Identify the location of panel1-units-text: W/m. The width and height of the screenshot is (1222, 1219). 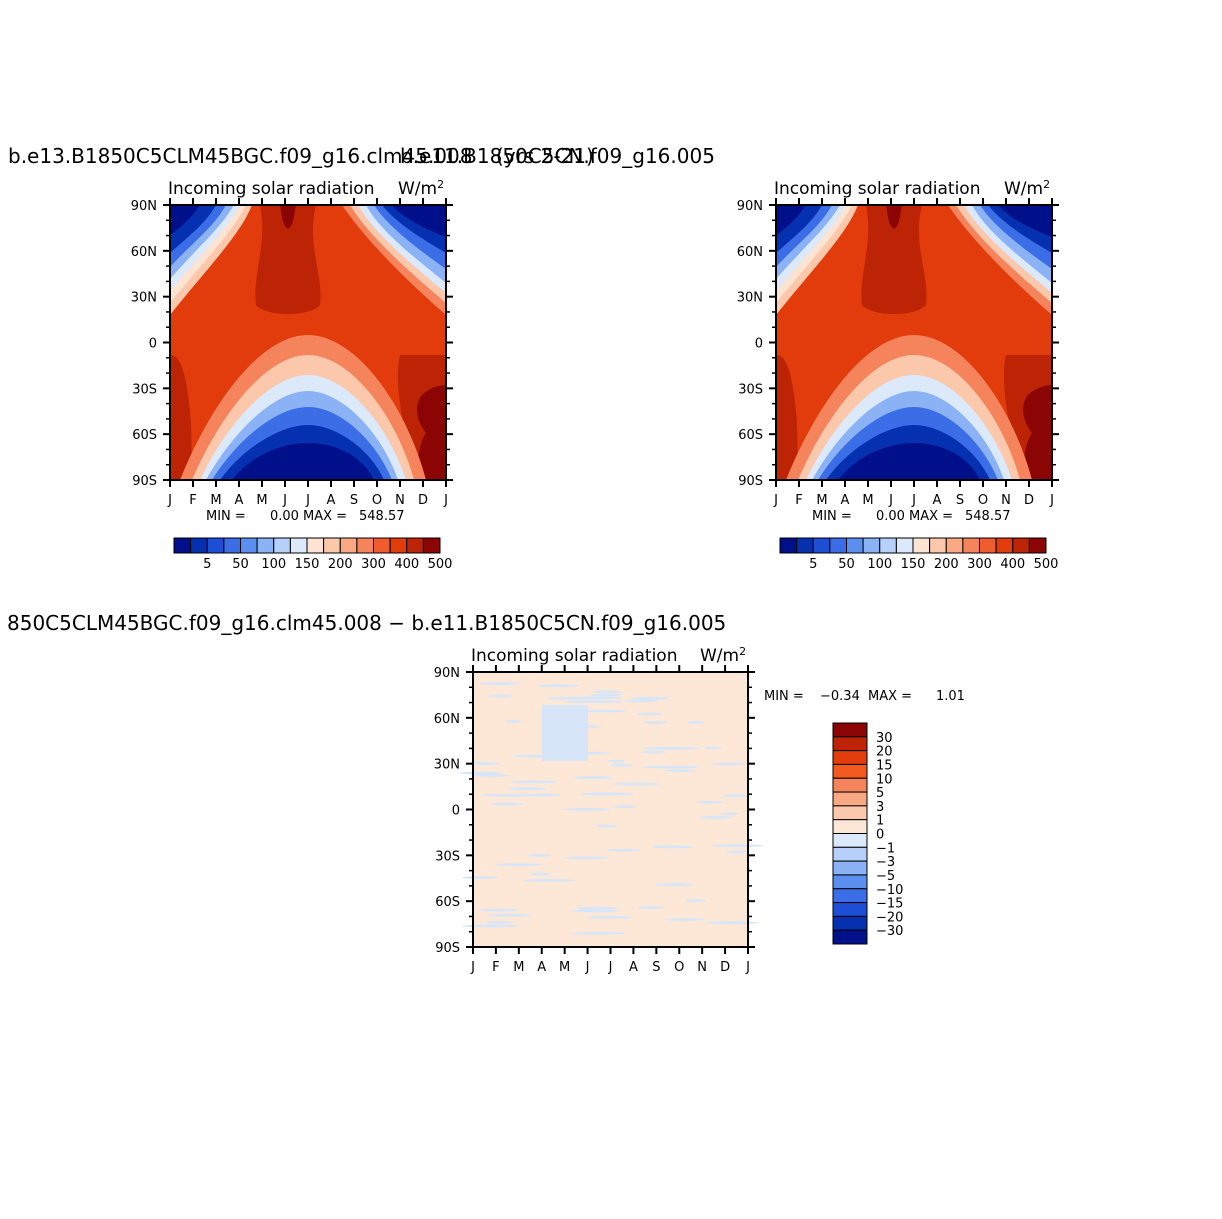
(417, 189).